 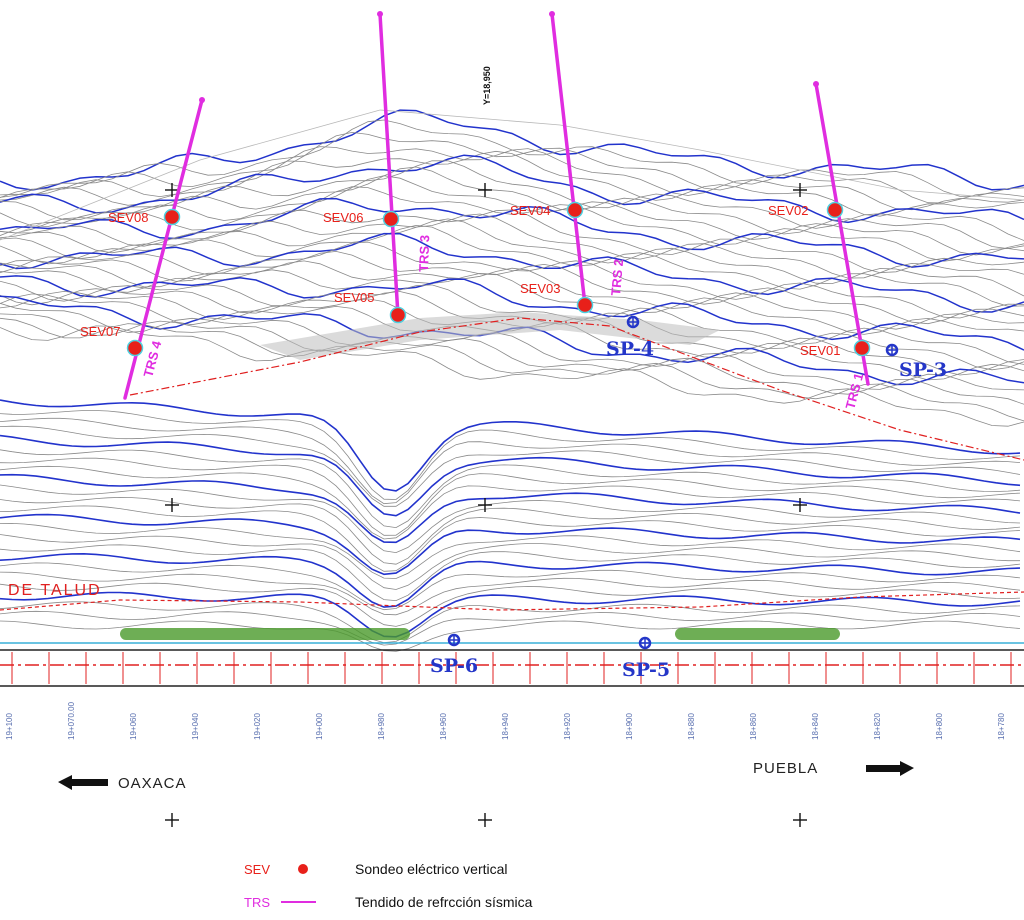 What do you see at coordinates (890, 768) in the screenshot?
I see `arrow-right-icon` at bounding box center [890, 768].